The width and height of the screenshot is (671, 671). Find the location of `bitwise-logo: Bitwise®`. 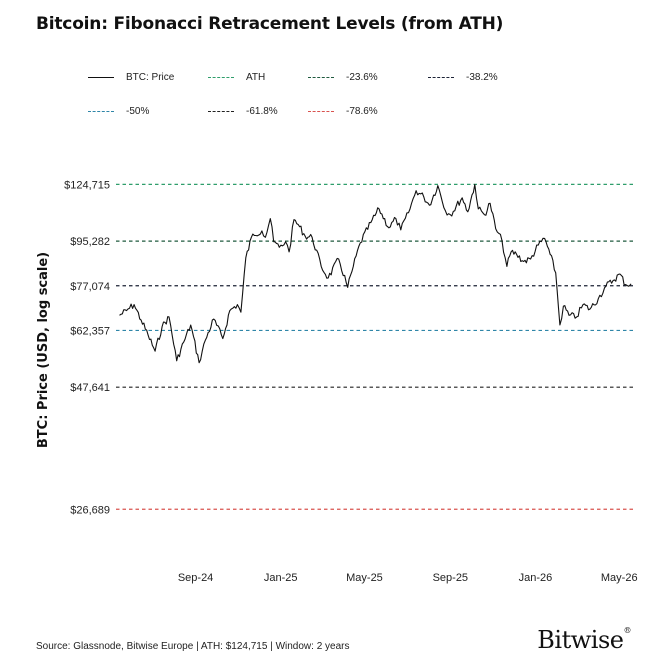

bitwise-logo: Bitwise® is located at coordinates (584, 640).